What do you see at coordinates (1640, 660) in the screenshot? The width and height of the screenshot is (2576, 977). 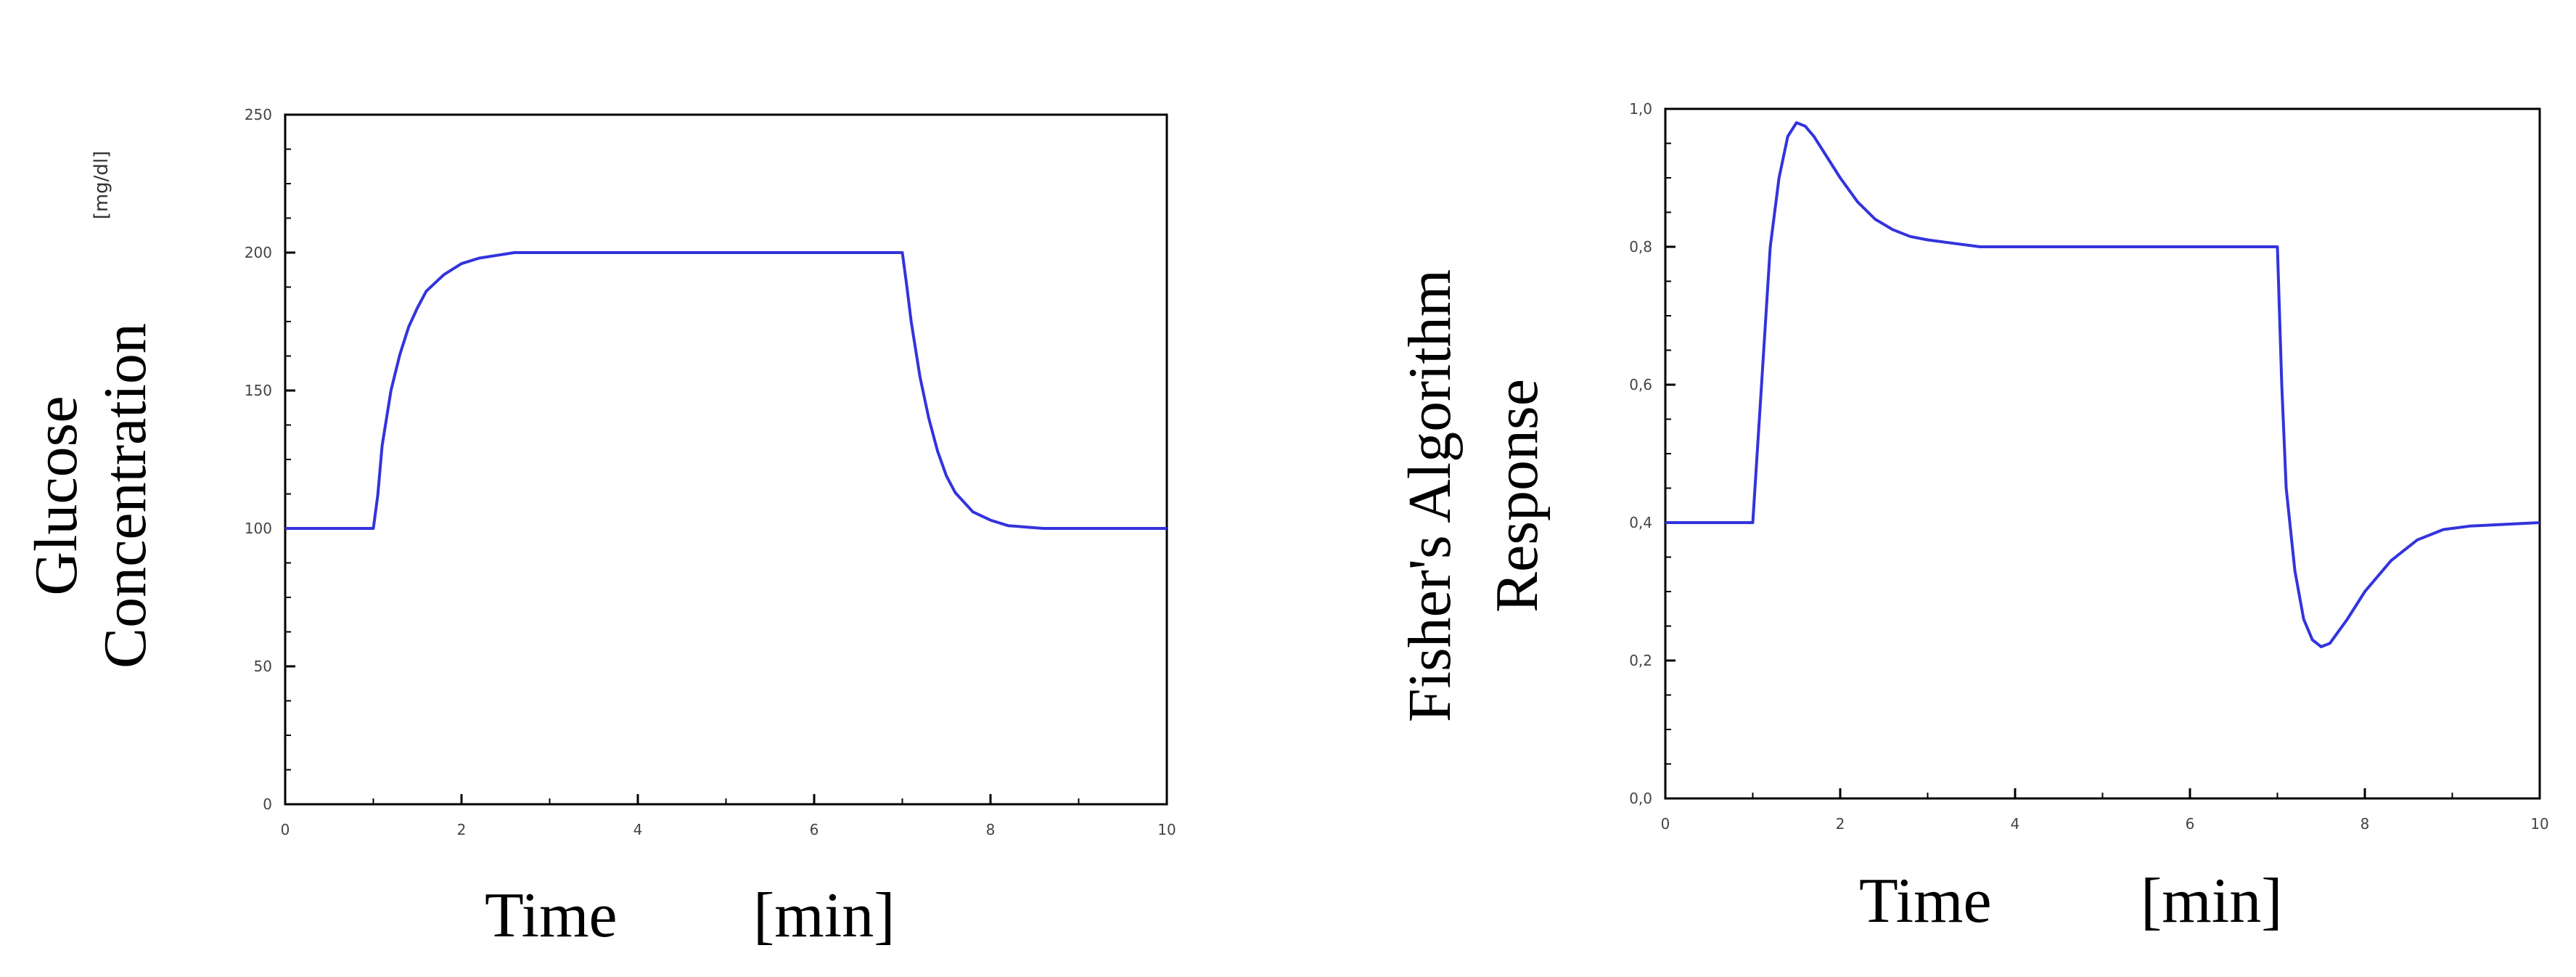 I see `y-tick-label: 0,2` at bounding box center [1640, 660].